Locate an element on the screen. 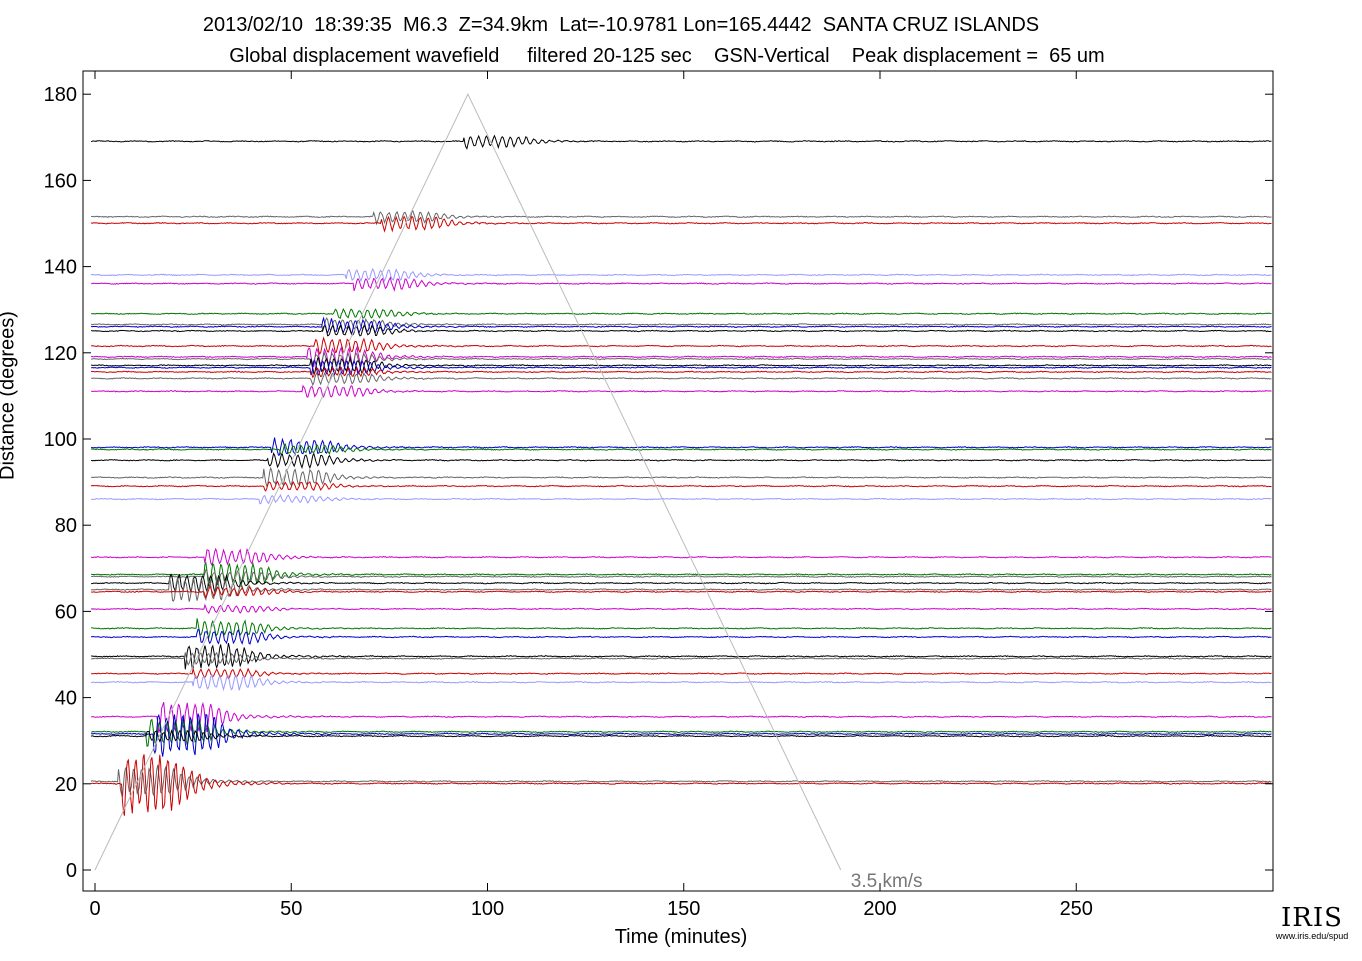 Image resolution: width=1362 pixels, height=961 pixels. y-tick-label: 40 is located at coordinates (66, 699).